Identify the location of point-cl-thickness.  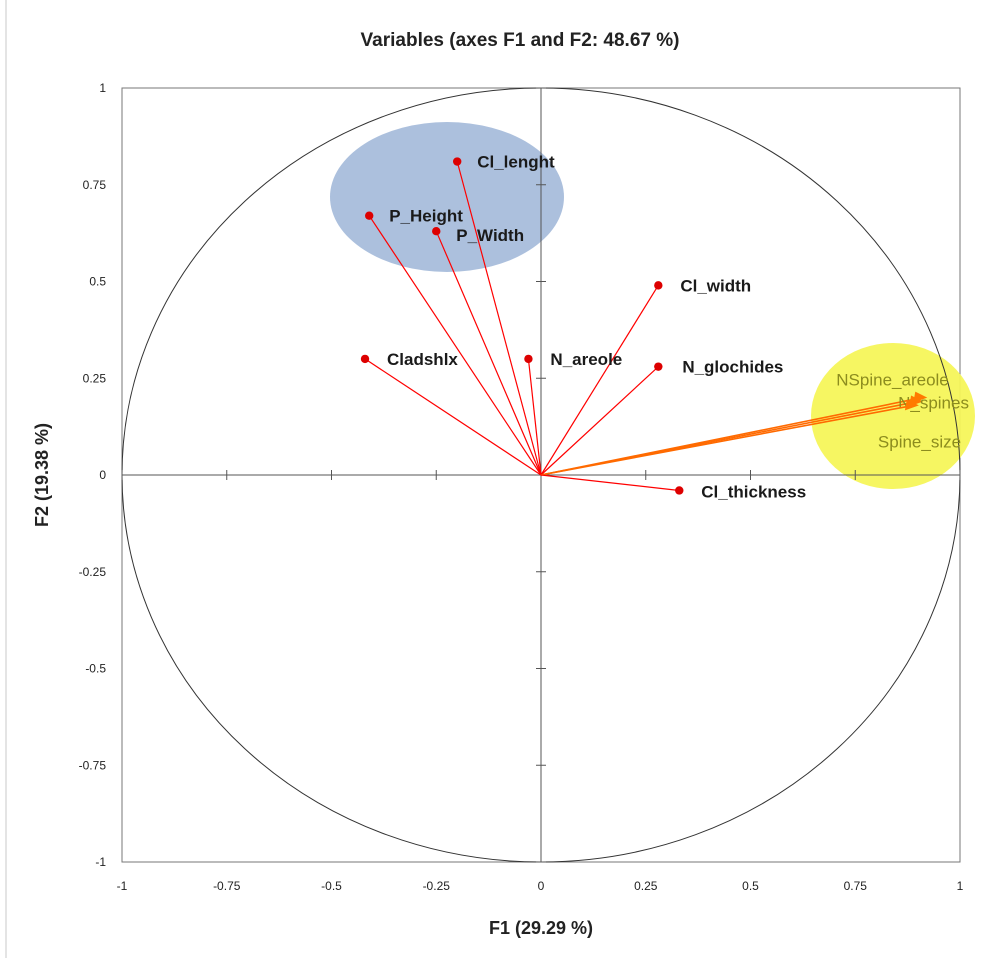
(679, 490).